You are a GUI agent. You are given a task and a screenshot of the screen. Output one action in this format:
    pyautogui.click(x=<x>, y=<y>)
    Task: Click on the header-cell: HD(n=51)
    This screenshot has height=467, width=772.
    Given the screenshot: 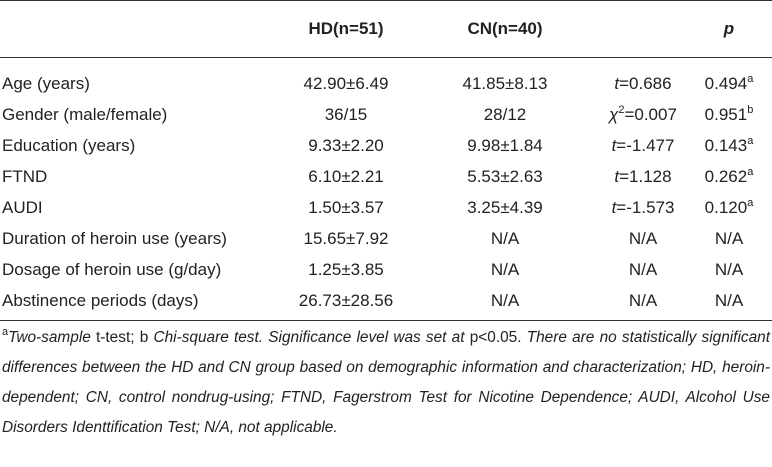 What is the action you would take?
    pyautogui.click(x=346, y=28)
    